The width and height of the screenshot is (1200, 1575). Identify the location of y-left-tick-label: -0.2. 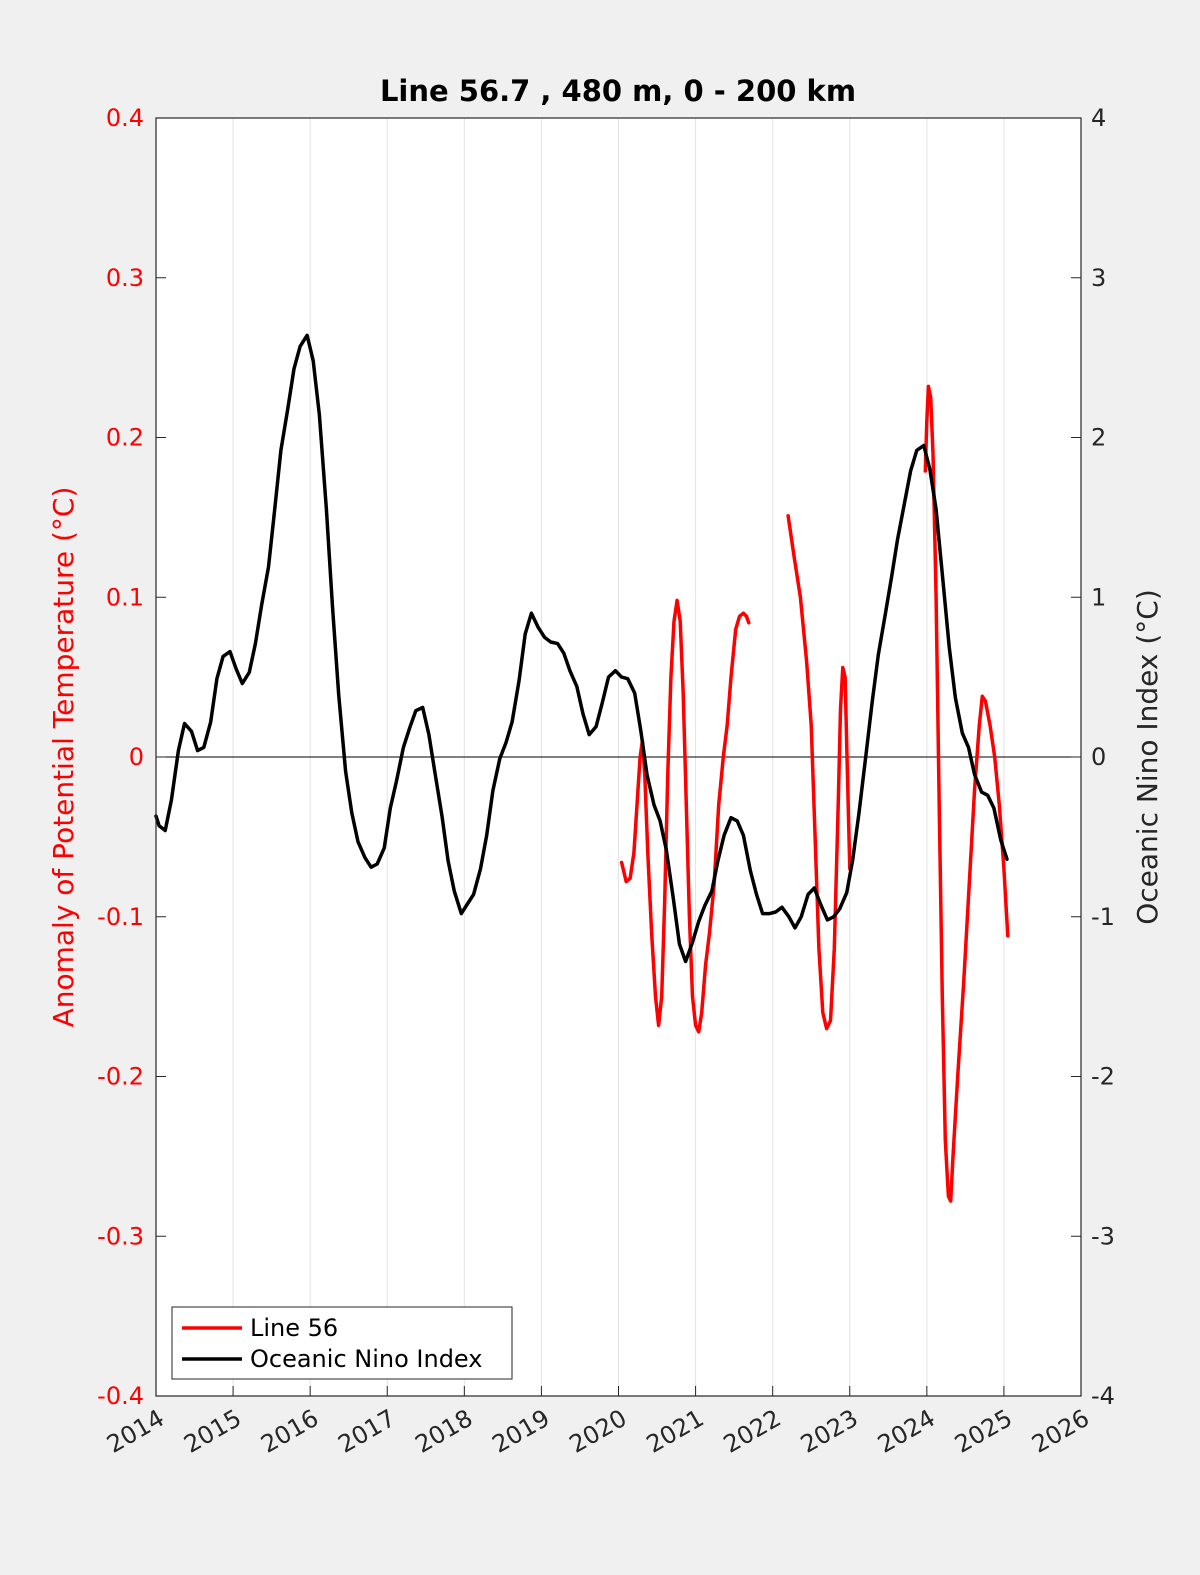
(120, 1077).